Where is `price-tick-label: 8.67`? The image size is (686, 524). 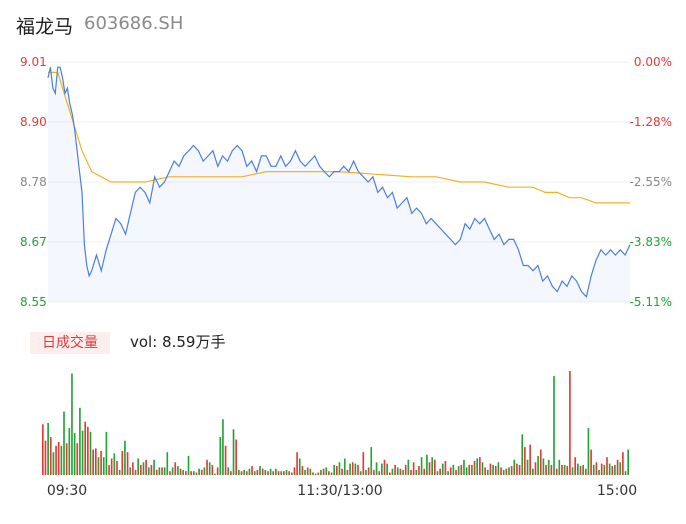
price-tick-label: 8.67 is located at coordinates (33, 242).